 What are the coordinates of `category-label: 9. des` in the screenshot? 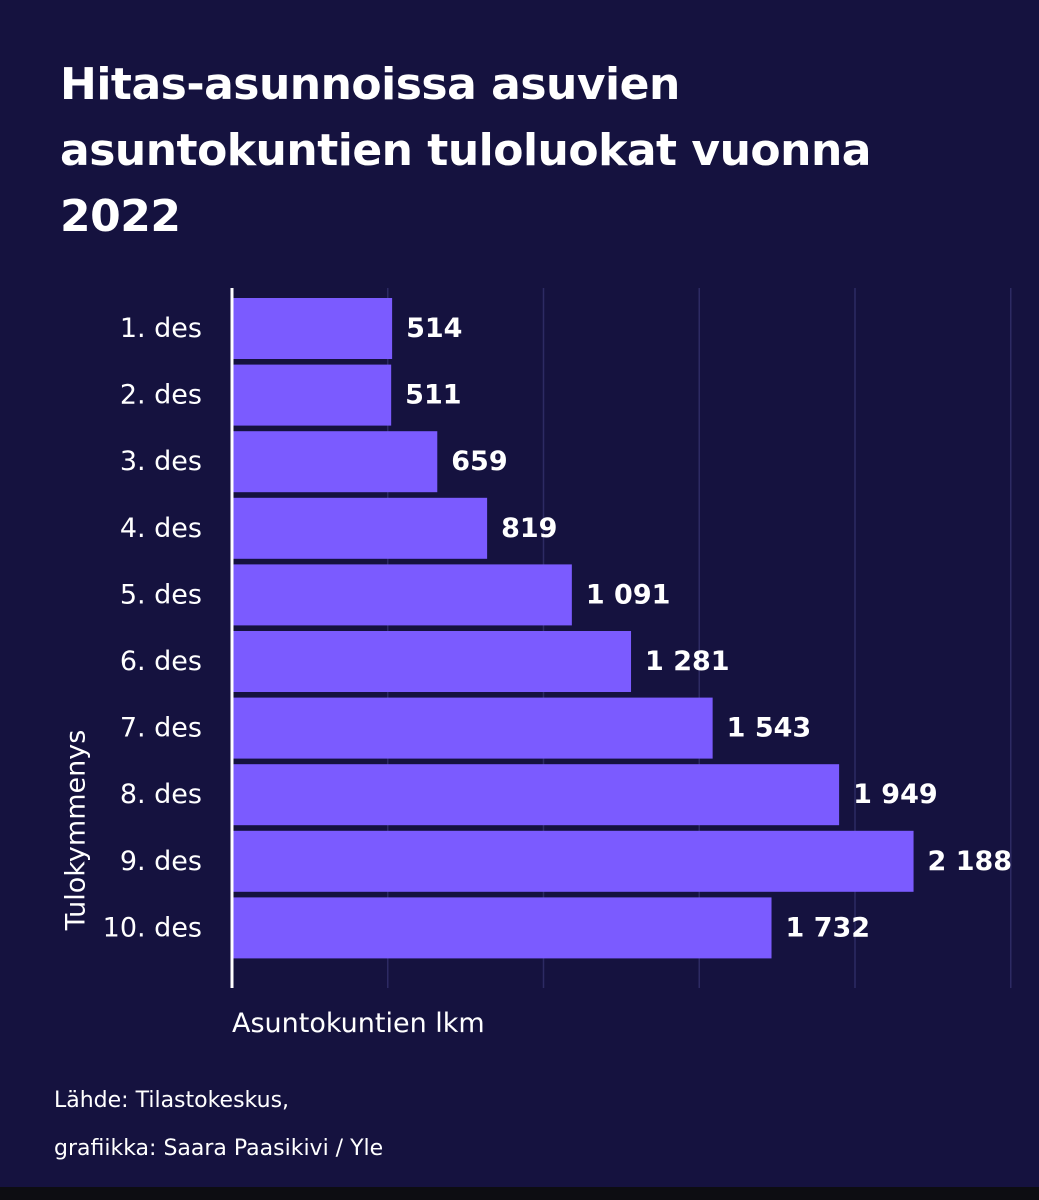 It's located at (161, 861).